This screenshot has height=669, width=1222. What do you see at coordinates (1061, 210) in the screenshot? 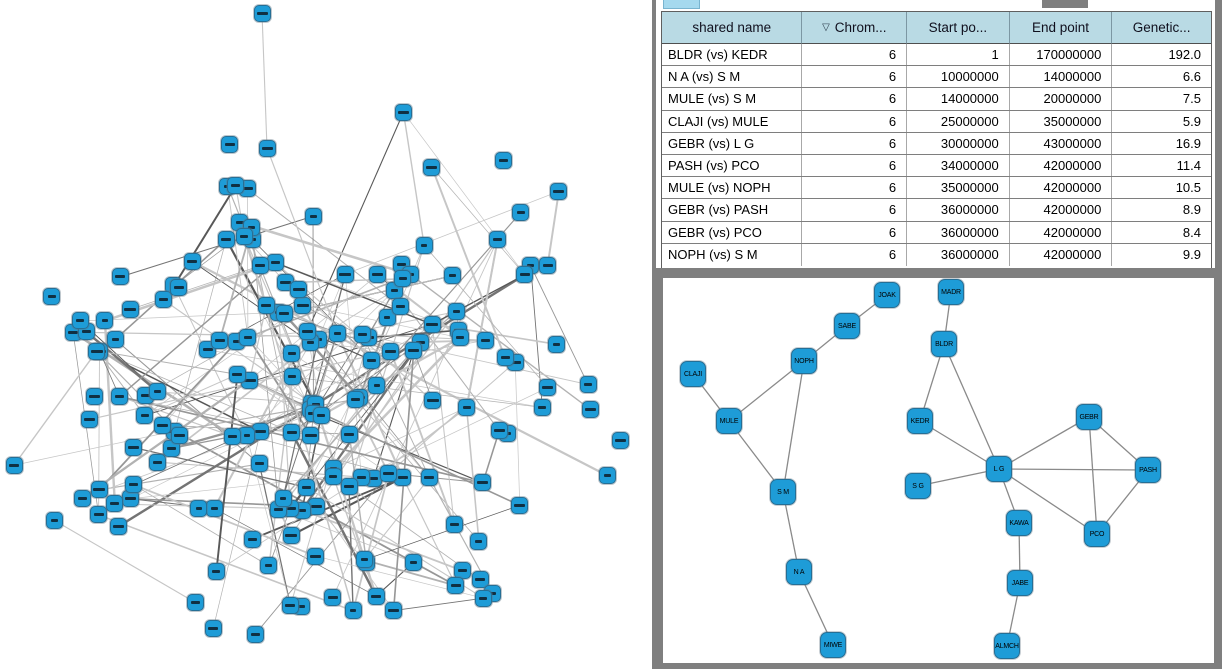
I see `cell-end-point: 42000000` at bounding box center [1061, 210].